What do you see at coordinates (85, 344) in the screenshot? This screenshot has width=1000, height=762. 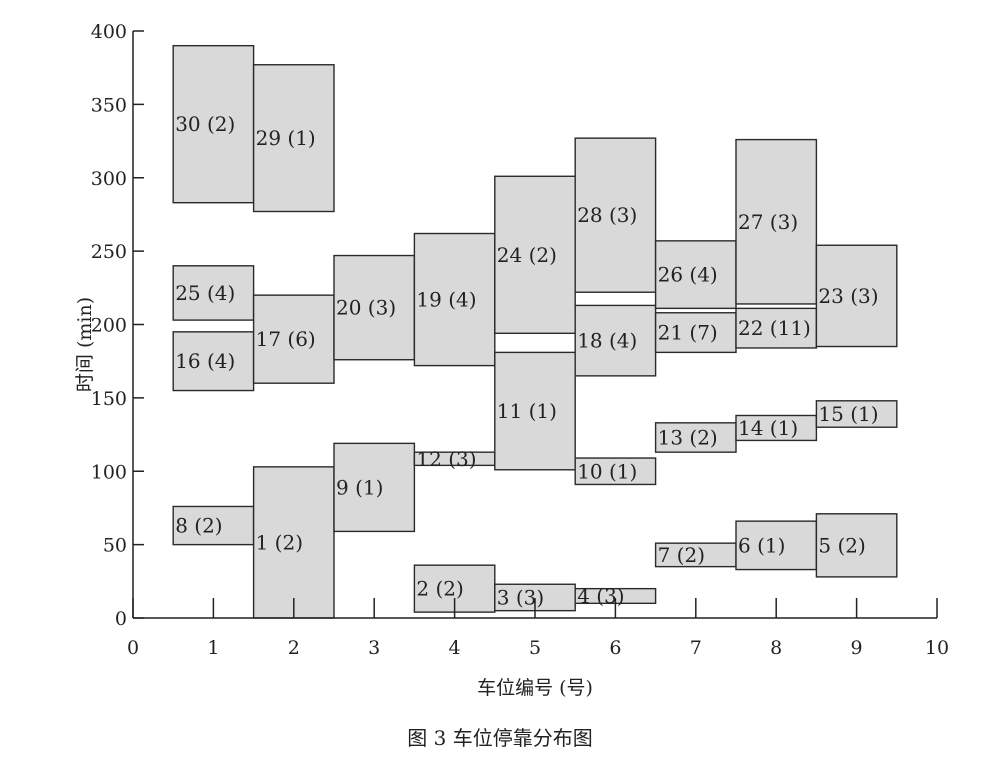 I see `y-axis-title: 时间 (min)` at bounding box center [85, 344].